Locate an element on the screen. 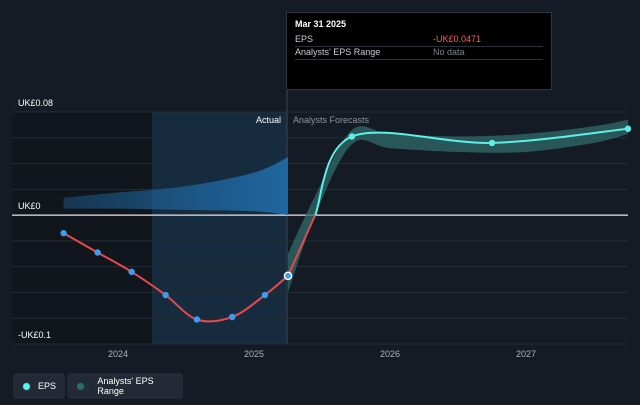 This screenshot has width=640, height=405. x-tick-label: 2025 is located at coordinates (254, 354).